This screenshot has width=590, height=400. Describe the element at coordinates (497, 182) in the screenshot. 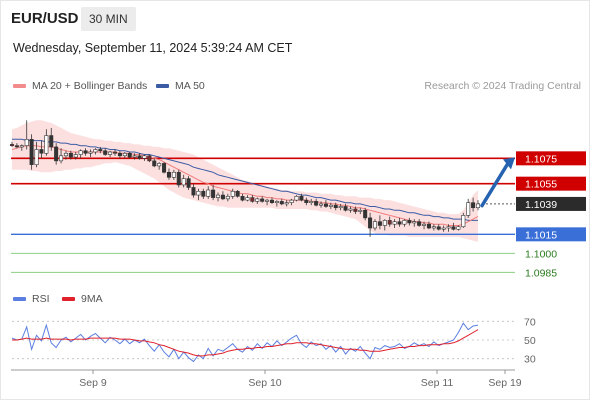

I see `forecast-arrow` at that location.